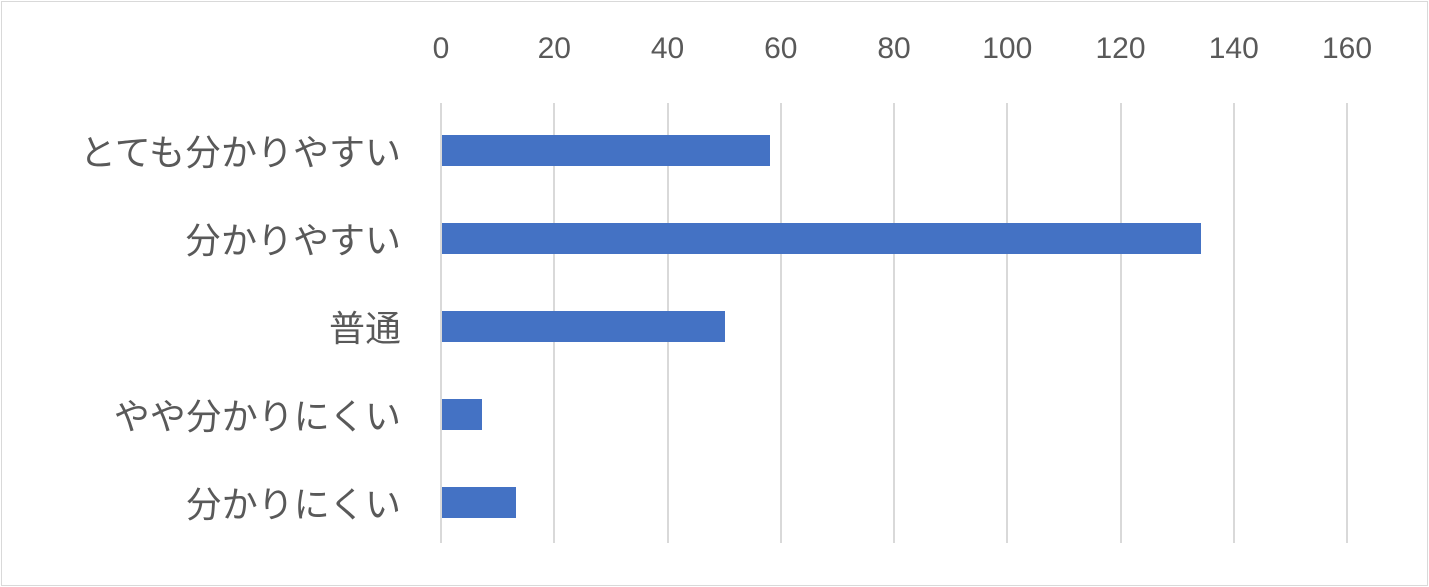  Describe the element at coordinates (554, 48) in the screenshot. I see `x-tick-label: 20` at that location.